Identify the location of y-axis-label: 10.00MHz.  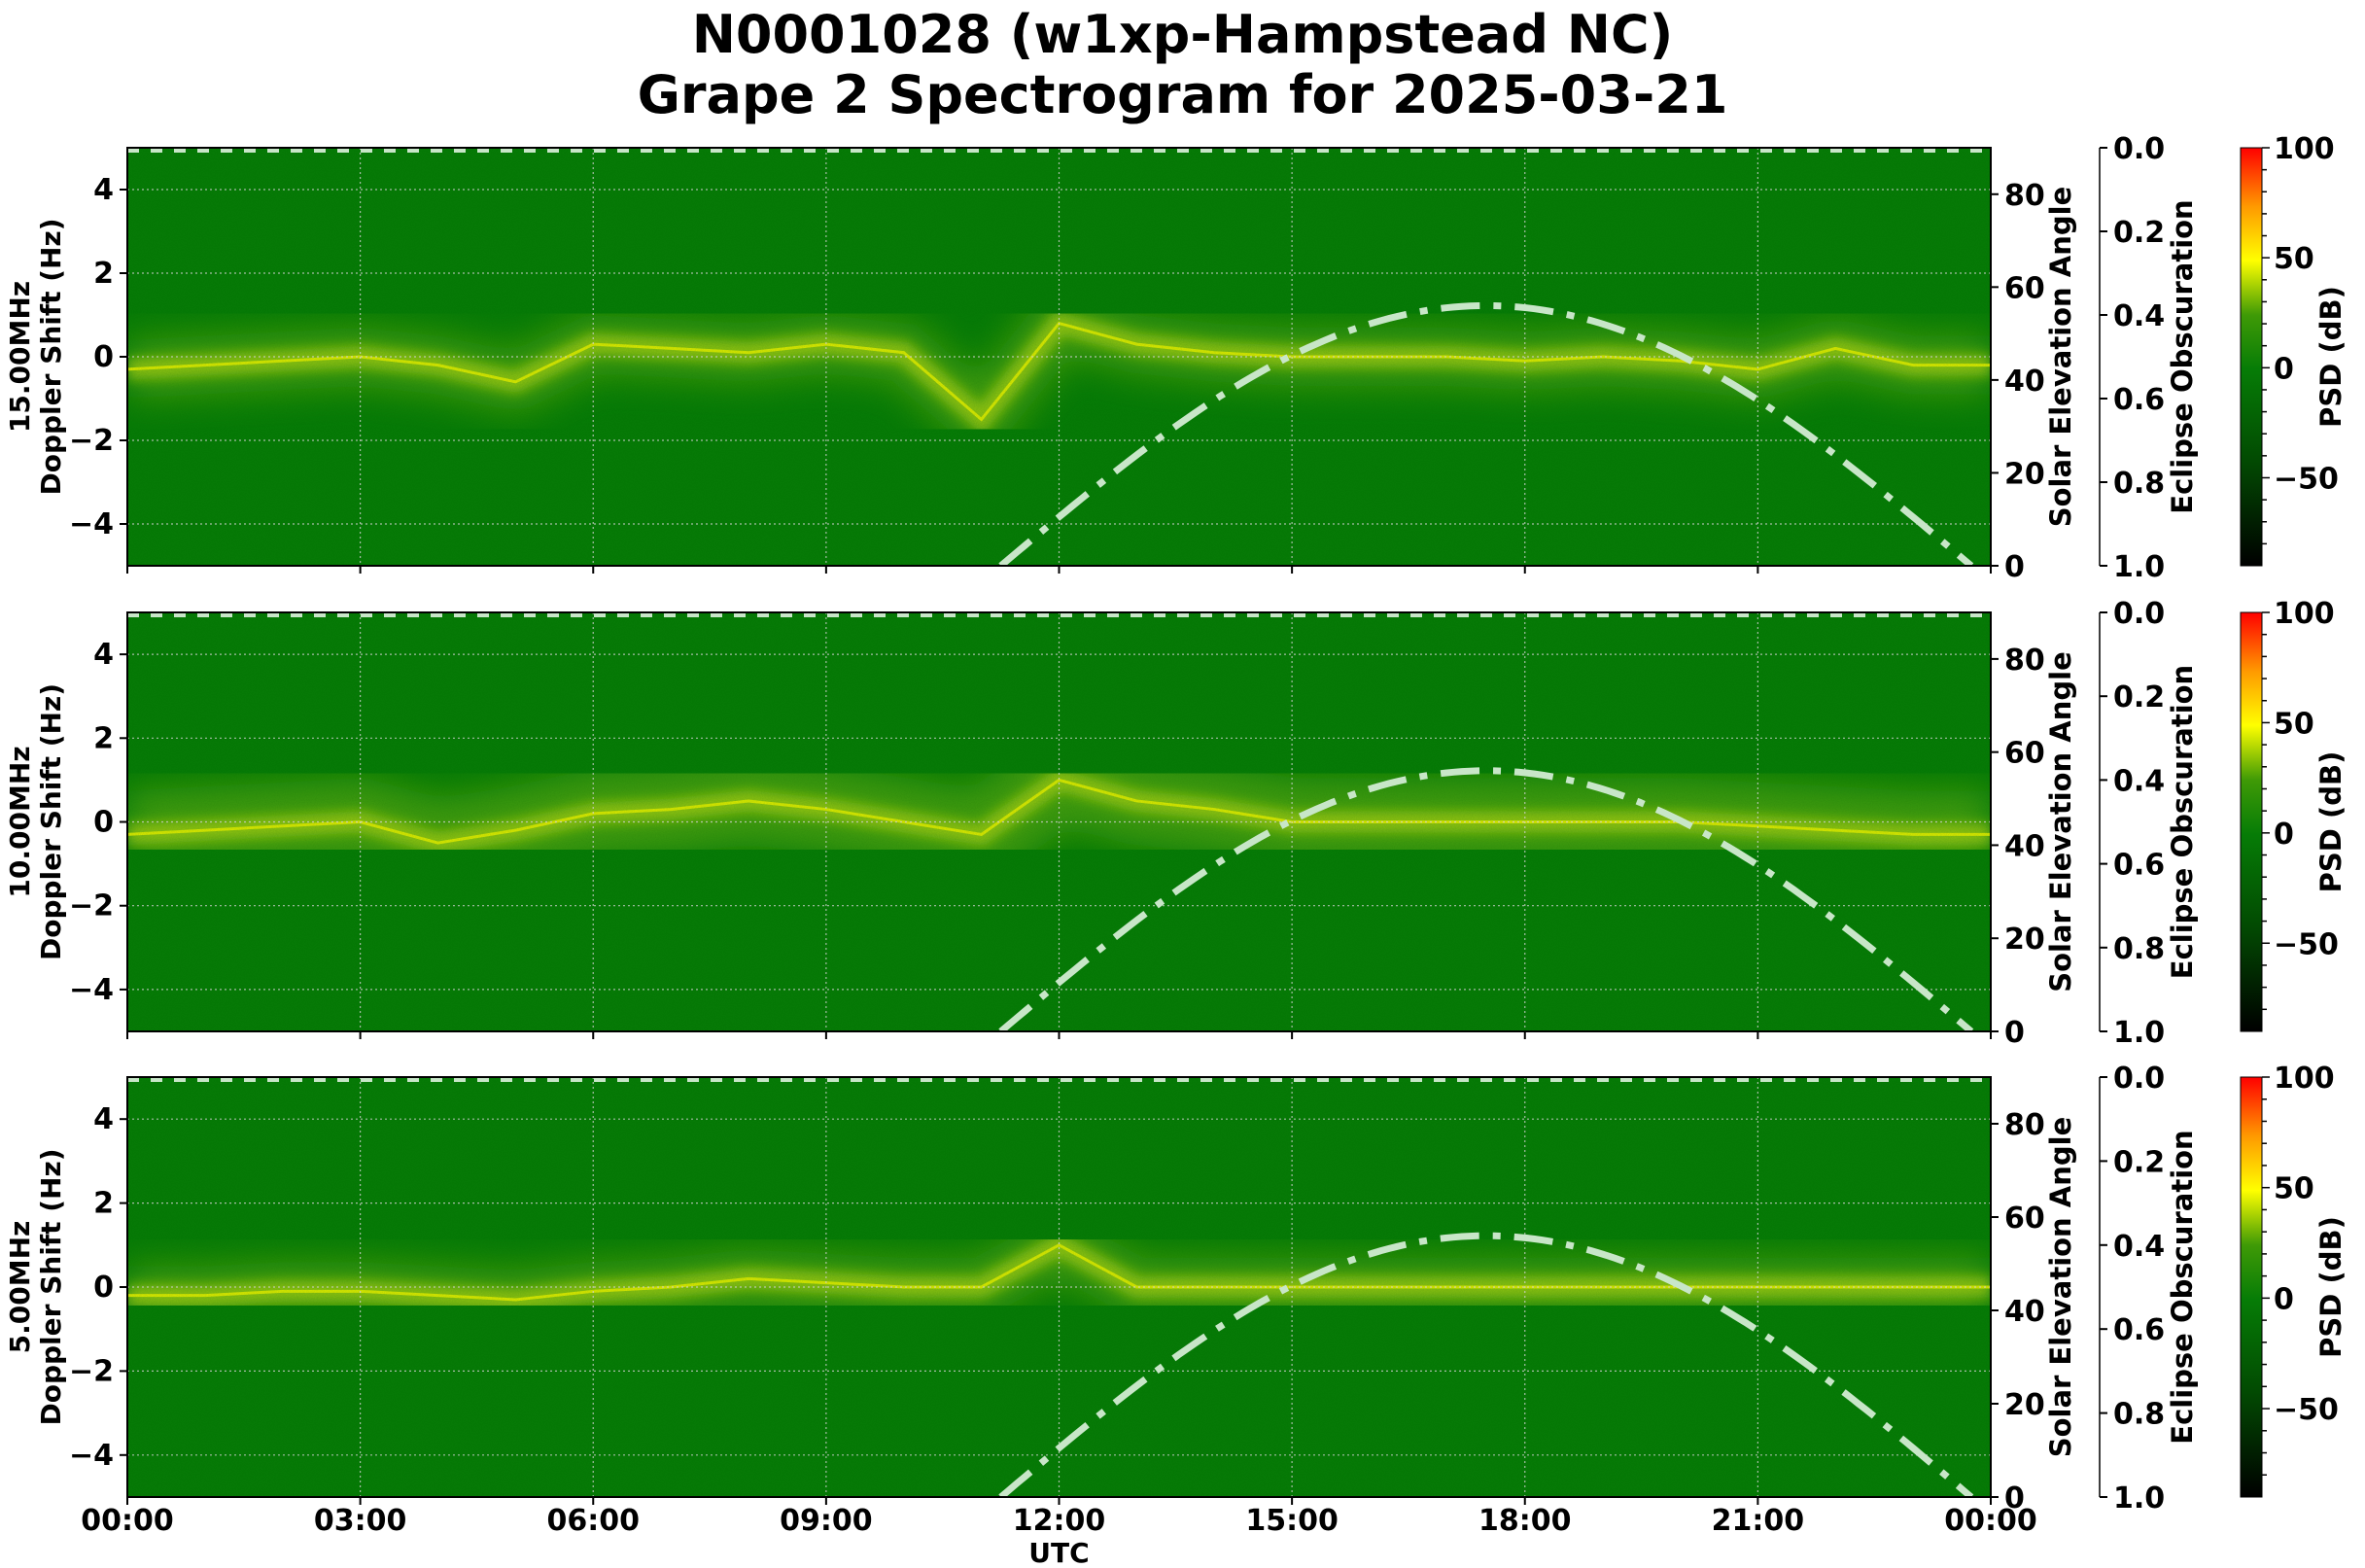
(20, 821).